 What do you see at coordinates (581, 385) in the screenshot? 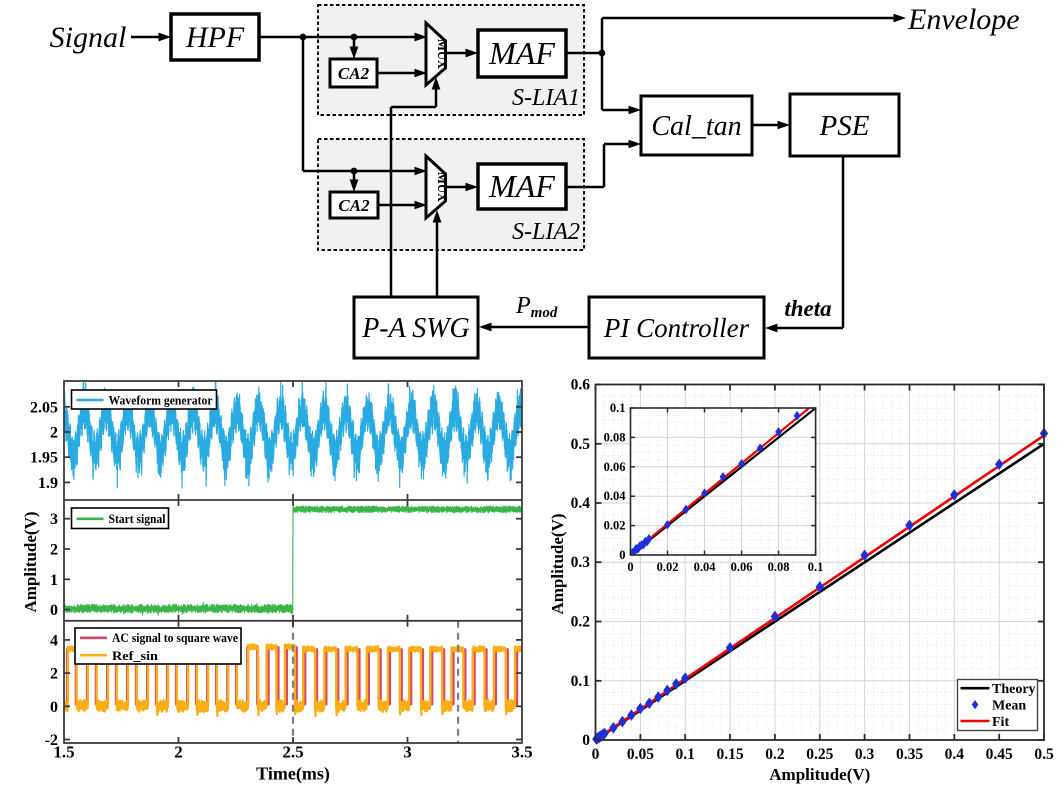
I see `svg-text: 0.6` at bounding box center [581, 385].